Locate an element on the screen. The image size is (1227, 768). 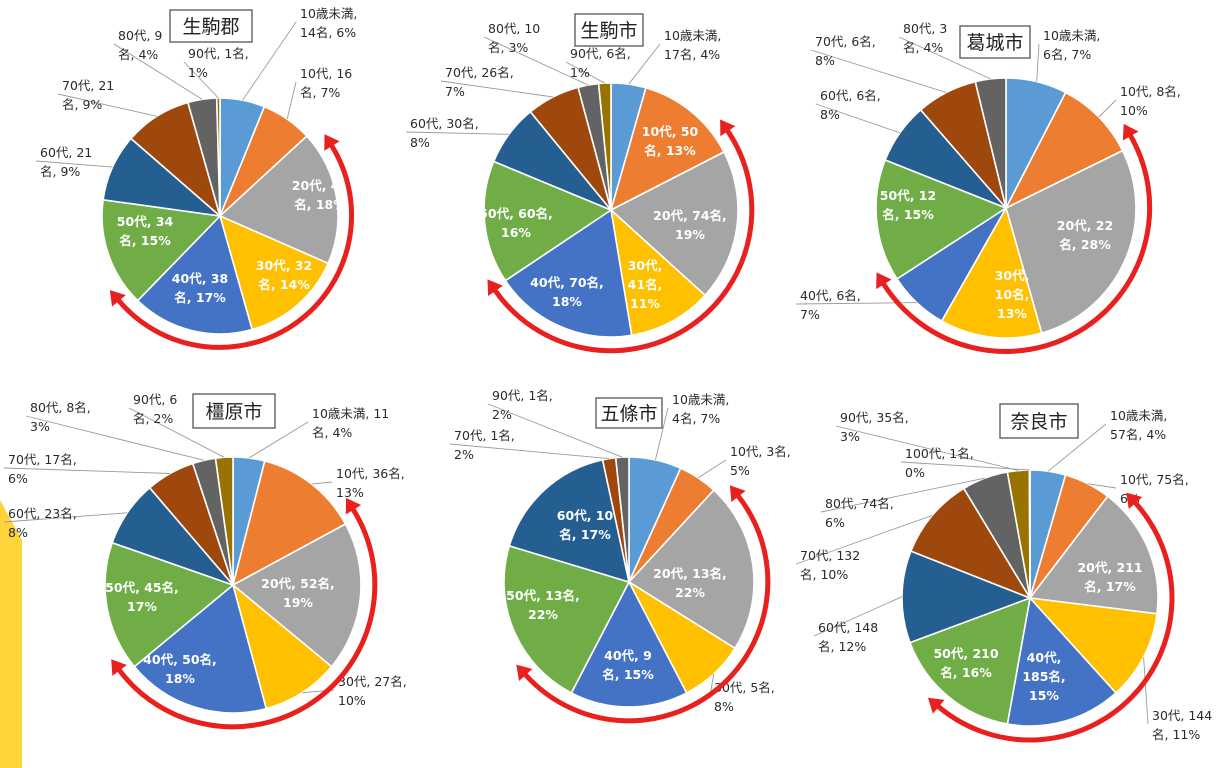
slice-100代 is located at coordinates (1029, 534).